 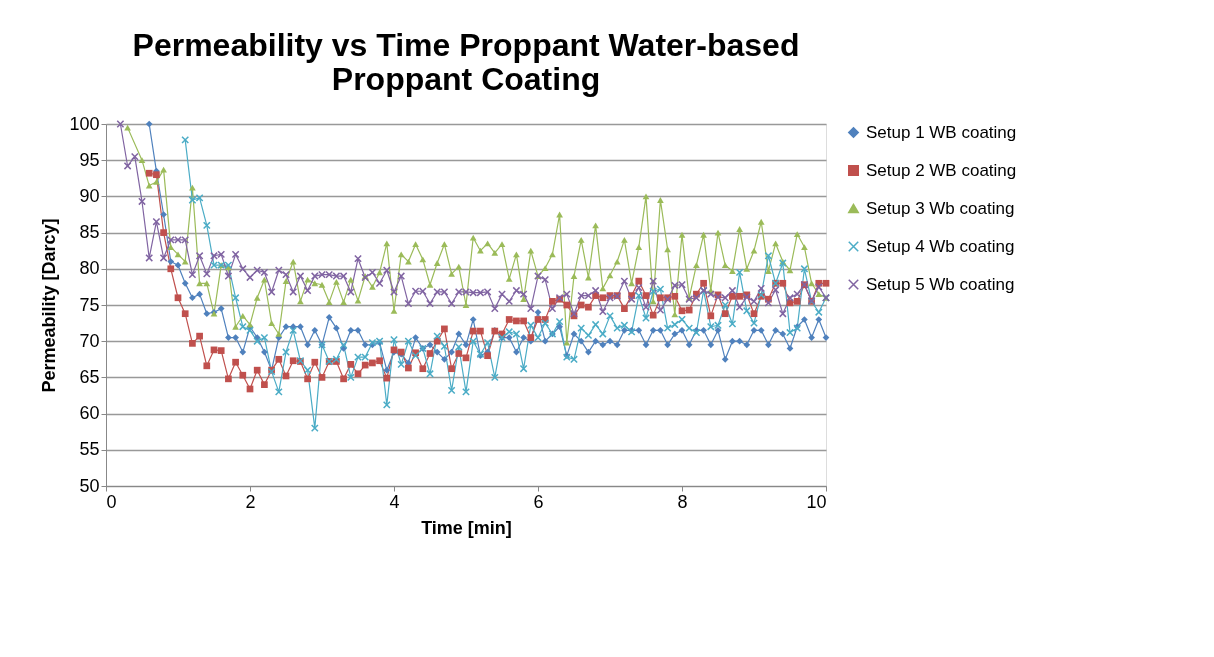 What do you see at coordinates (89, 268) in the screenshot?
I see `y-tick-label: 80` at bounding box center [89, 268].